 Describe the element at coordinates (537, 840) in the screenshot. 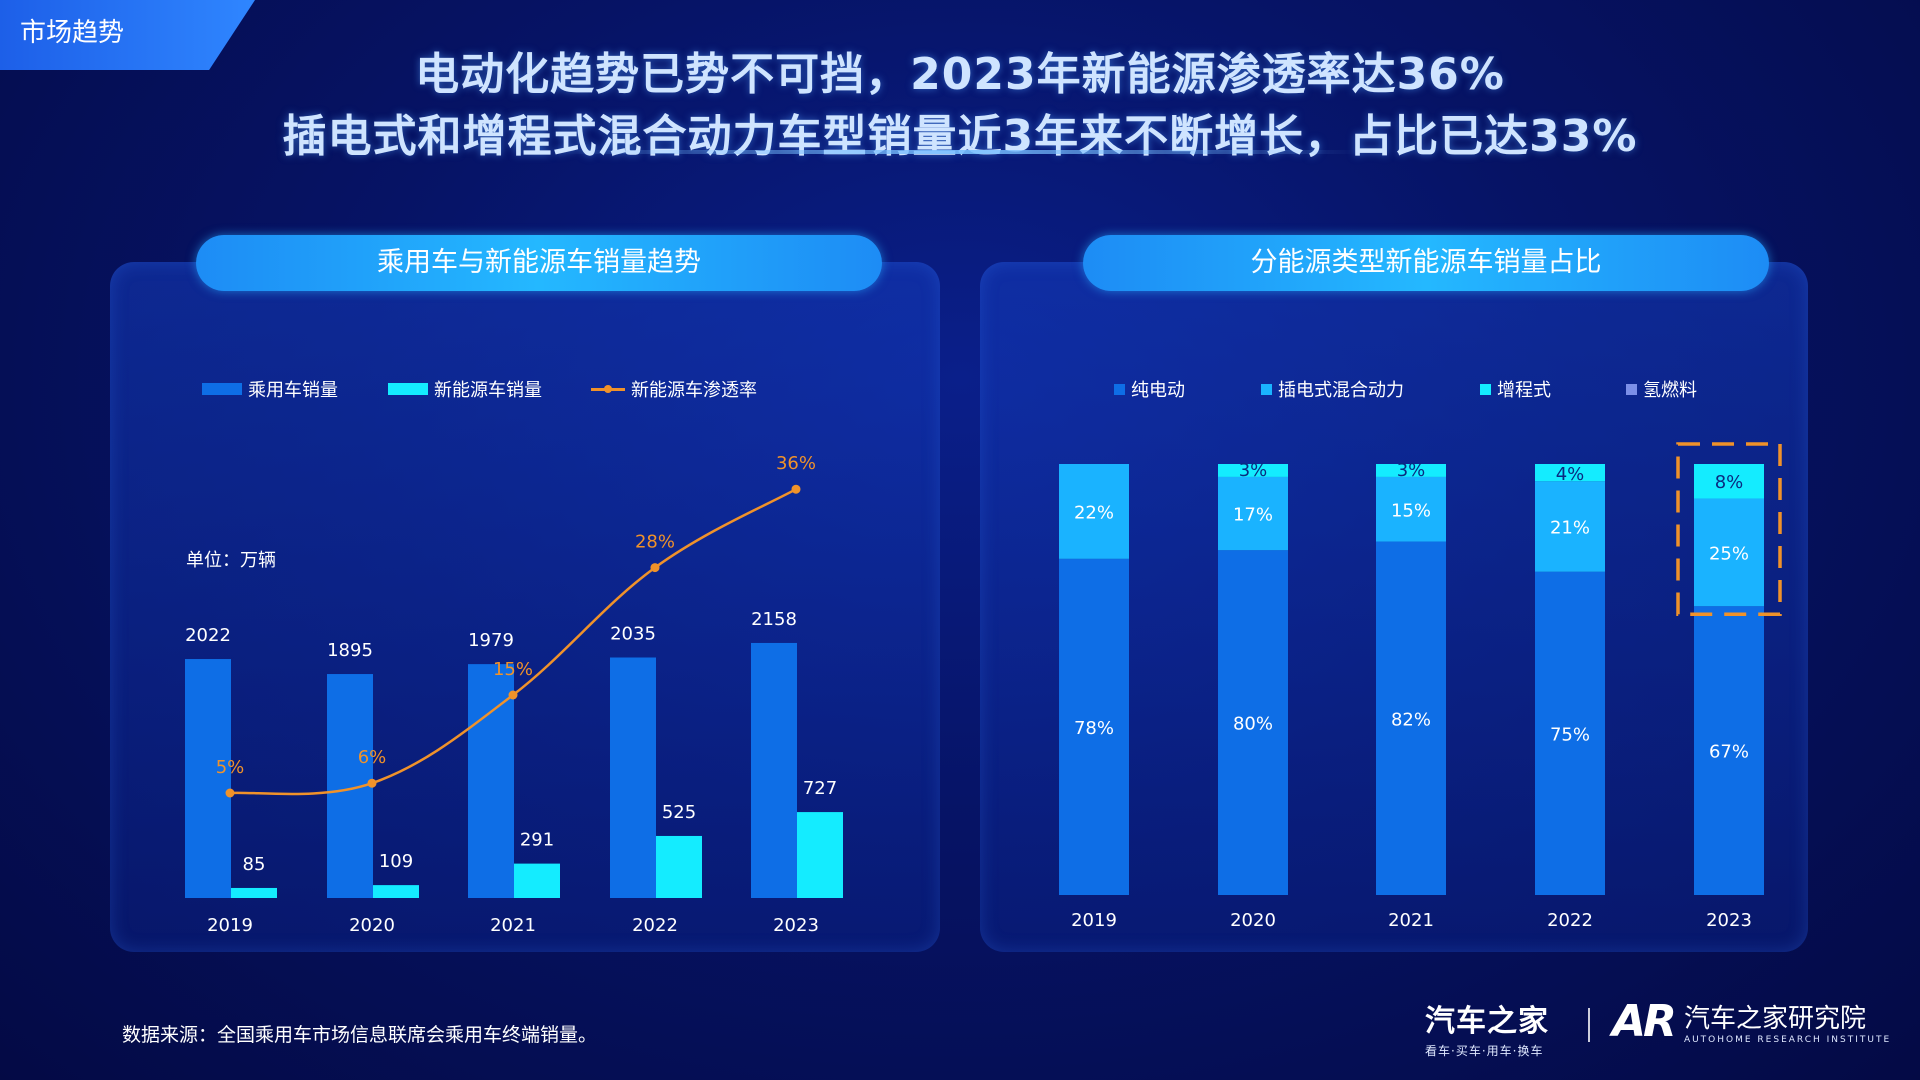

I see `label-nev-2021: 291` at that location.